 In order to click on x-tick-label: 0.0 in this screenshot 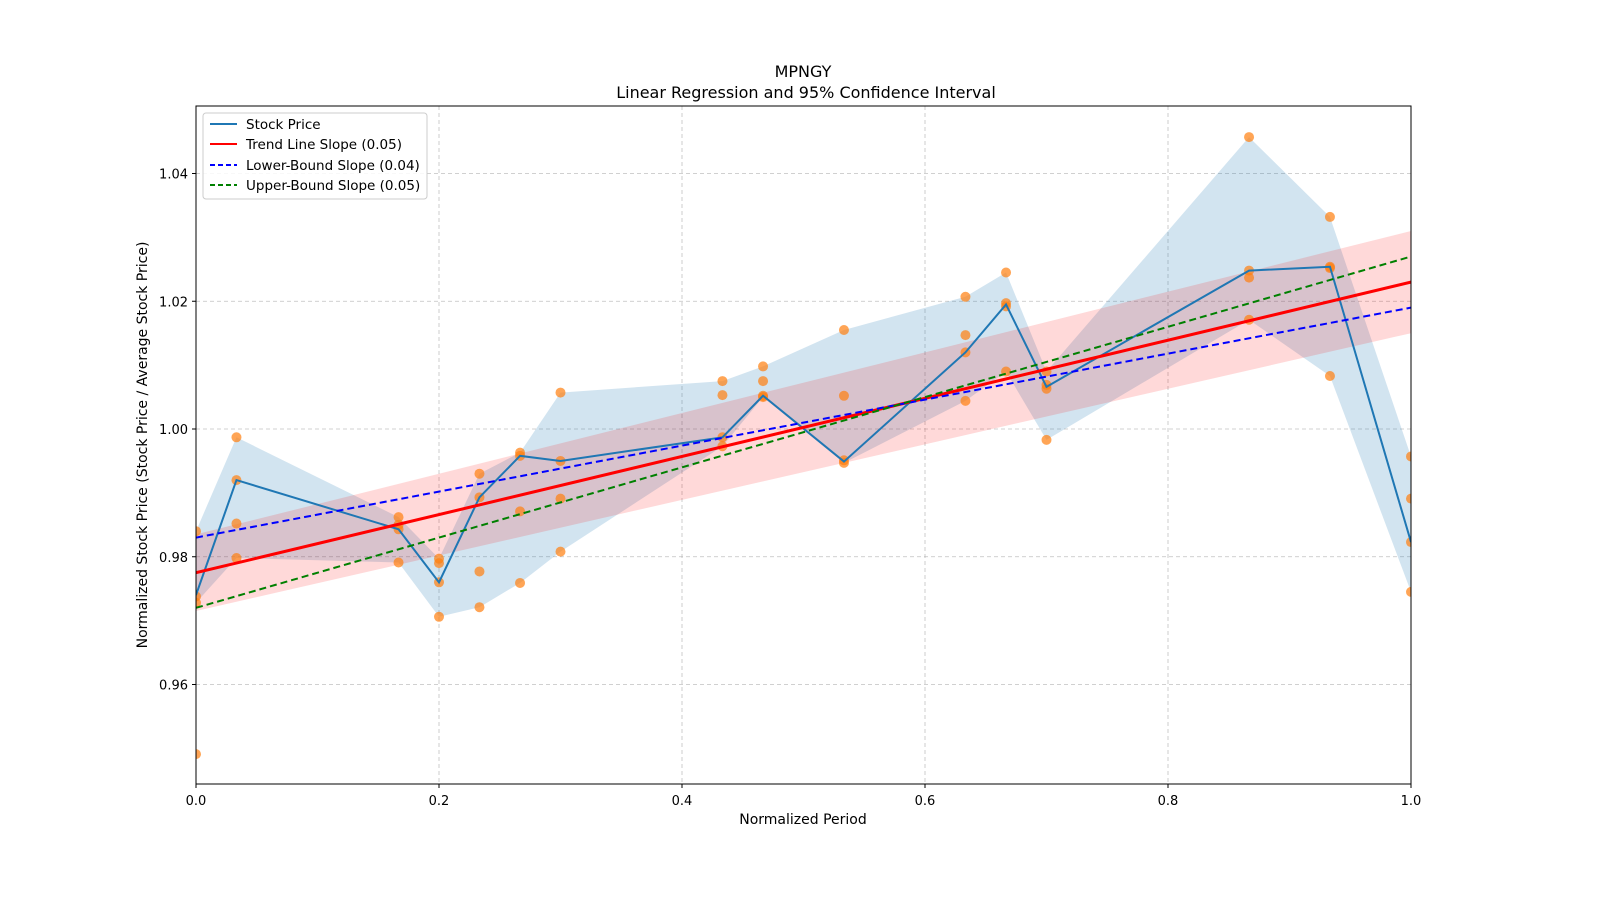, I will do `click(196, 801)`.